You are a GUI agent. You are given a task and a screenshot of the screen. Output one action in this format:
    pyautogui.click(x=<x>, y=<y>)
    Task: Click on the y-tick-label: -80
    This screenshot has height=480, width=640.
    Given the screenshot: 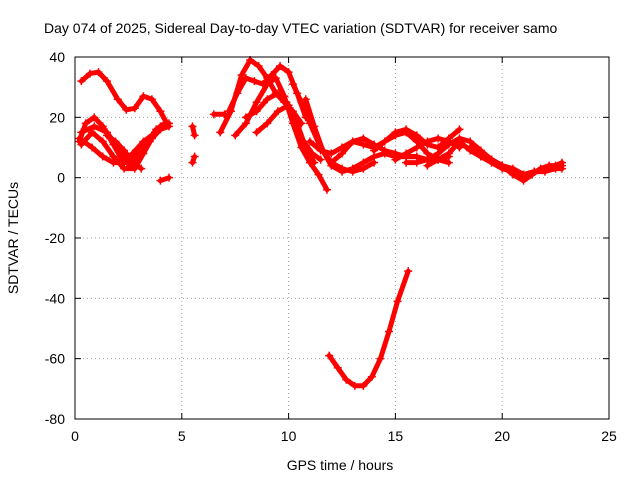 What is the action you would take?
    pyautogui.click(x=55, y=419)
    